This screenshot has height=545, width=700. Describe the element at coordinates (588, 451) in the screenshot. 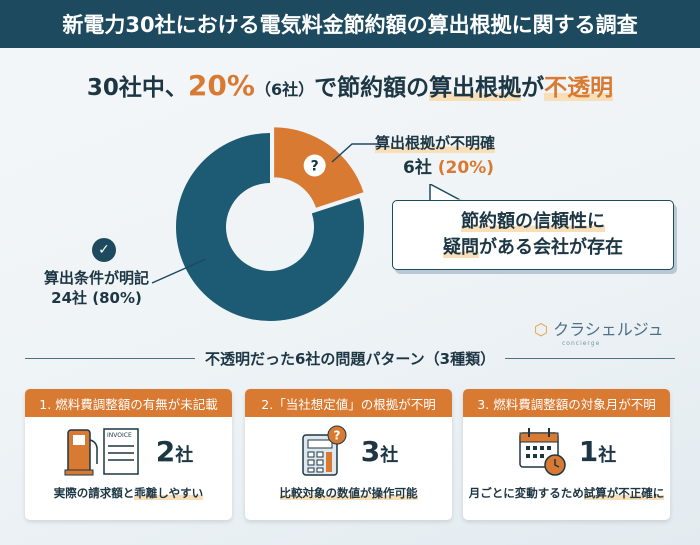

I see `card-count: 1` at that location.